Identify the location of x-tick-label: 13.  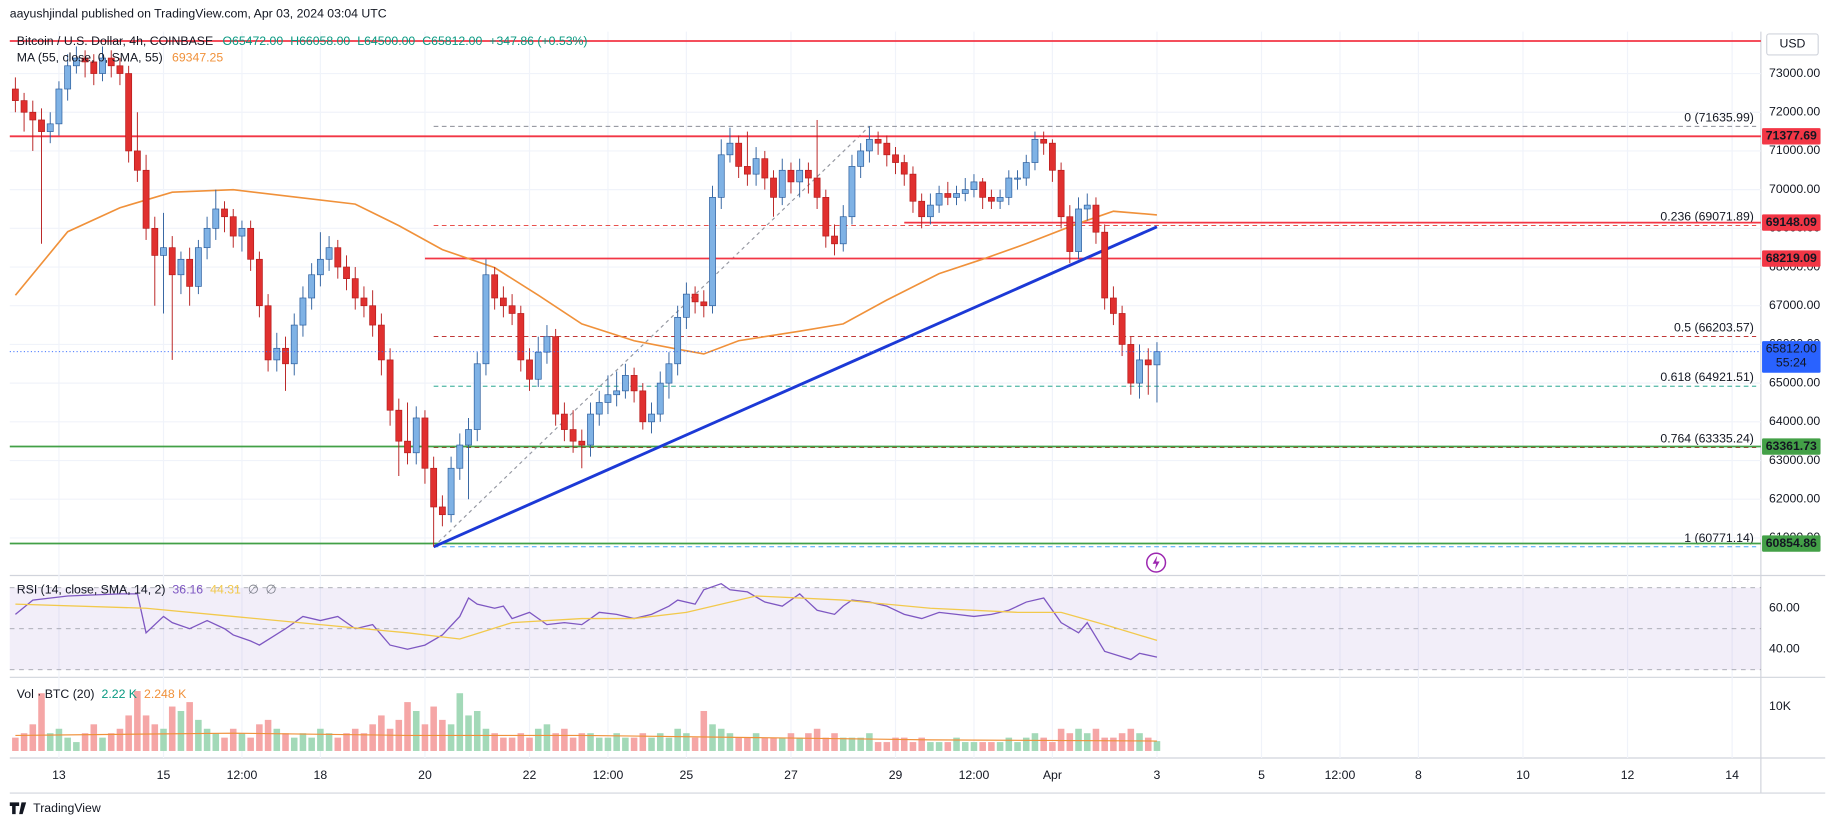
(59, 775).